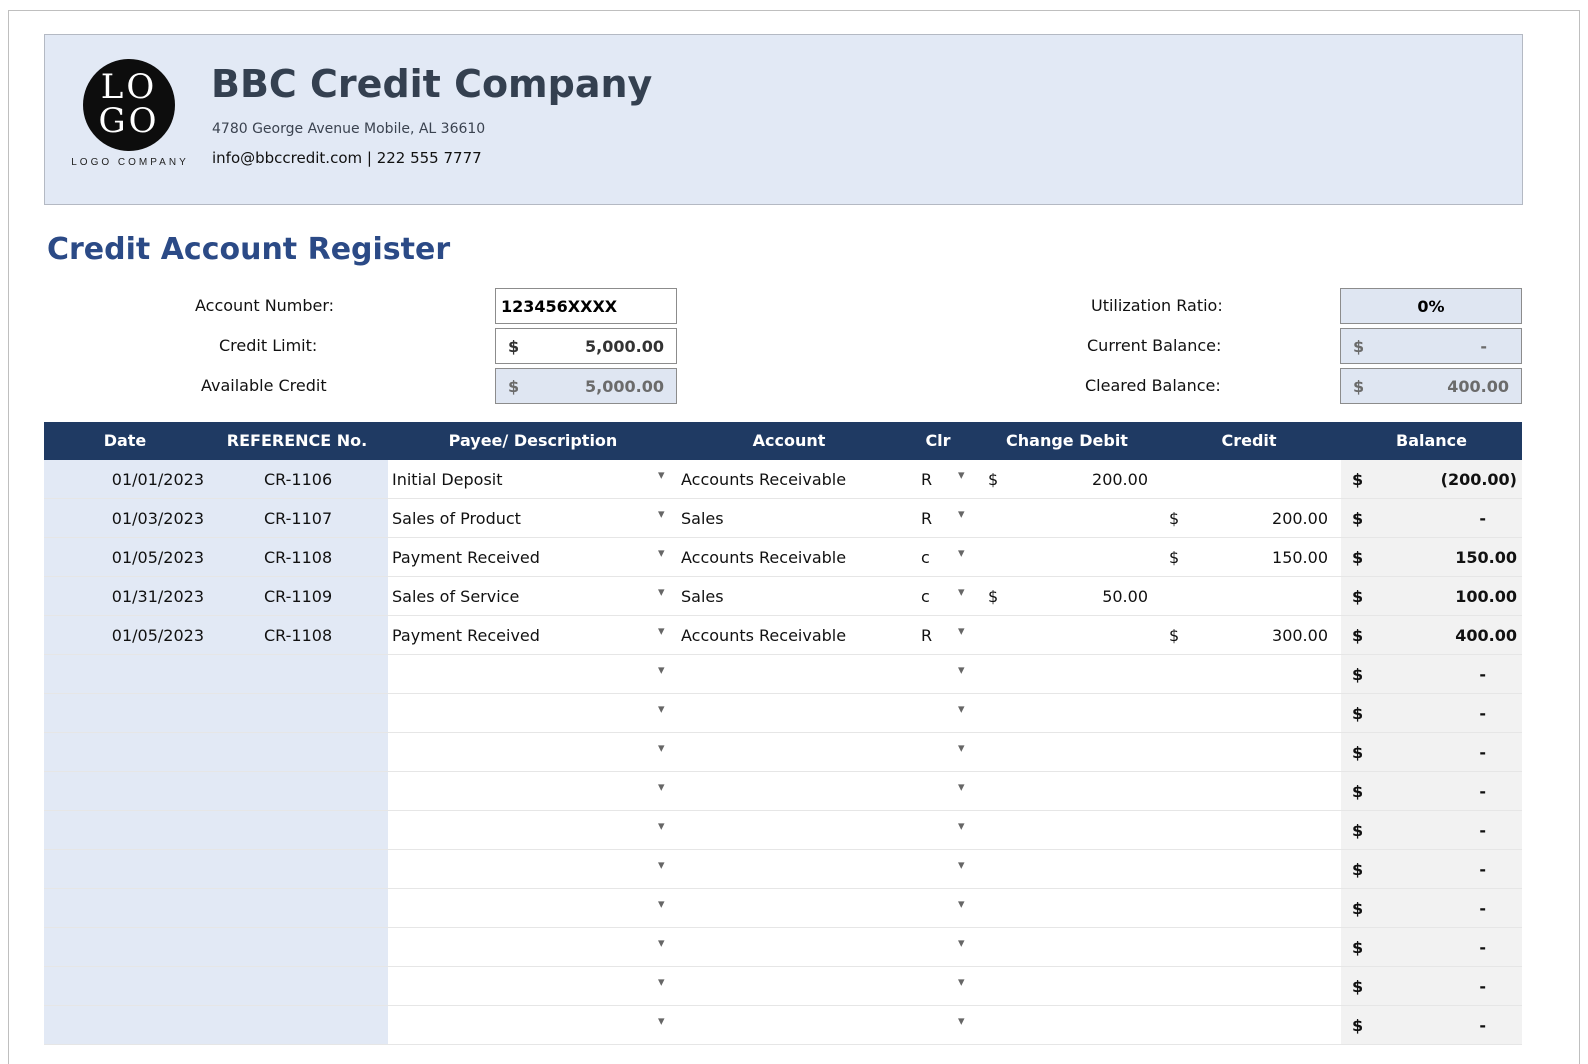 The height and width of the screenshot is (1064, 1588). Describe the element at coordinates (1249, 440) in the screenshot. I see `col-header-credit: Credit` at that location.